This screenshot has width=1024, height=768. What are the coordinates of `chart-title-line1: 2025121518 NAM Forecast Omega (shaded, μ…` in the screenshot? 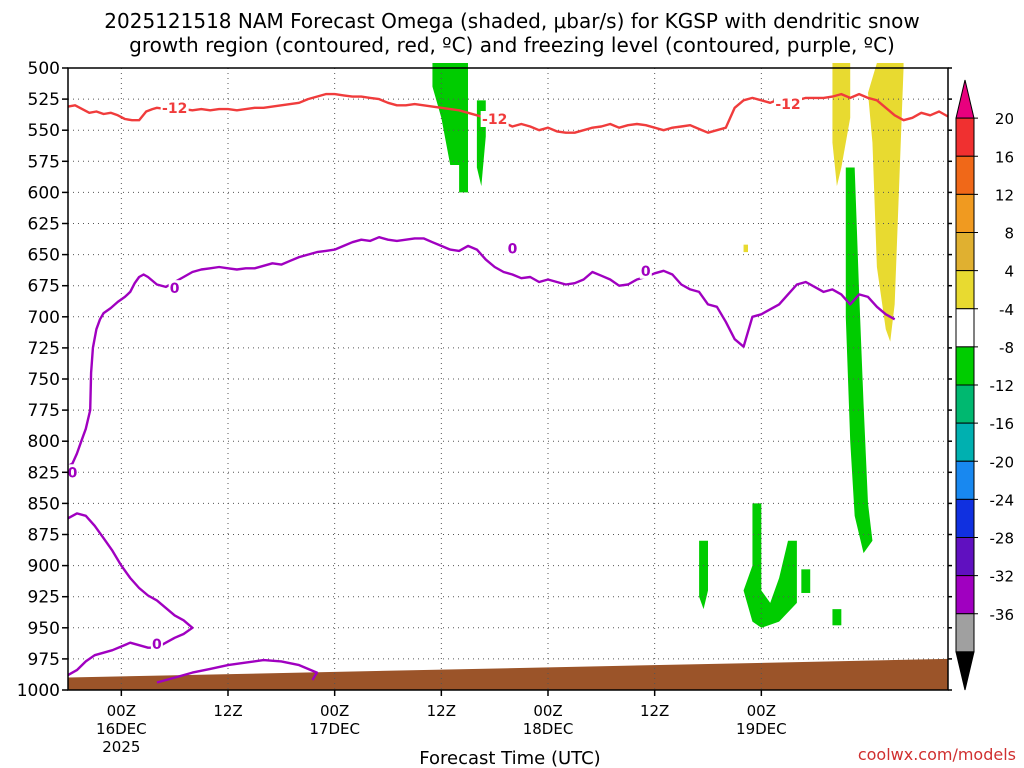 It's located at (511, 21).